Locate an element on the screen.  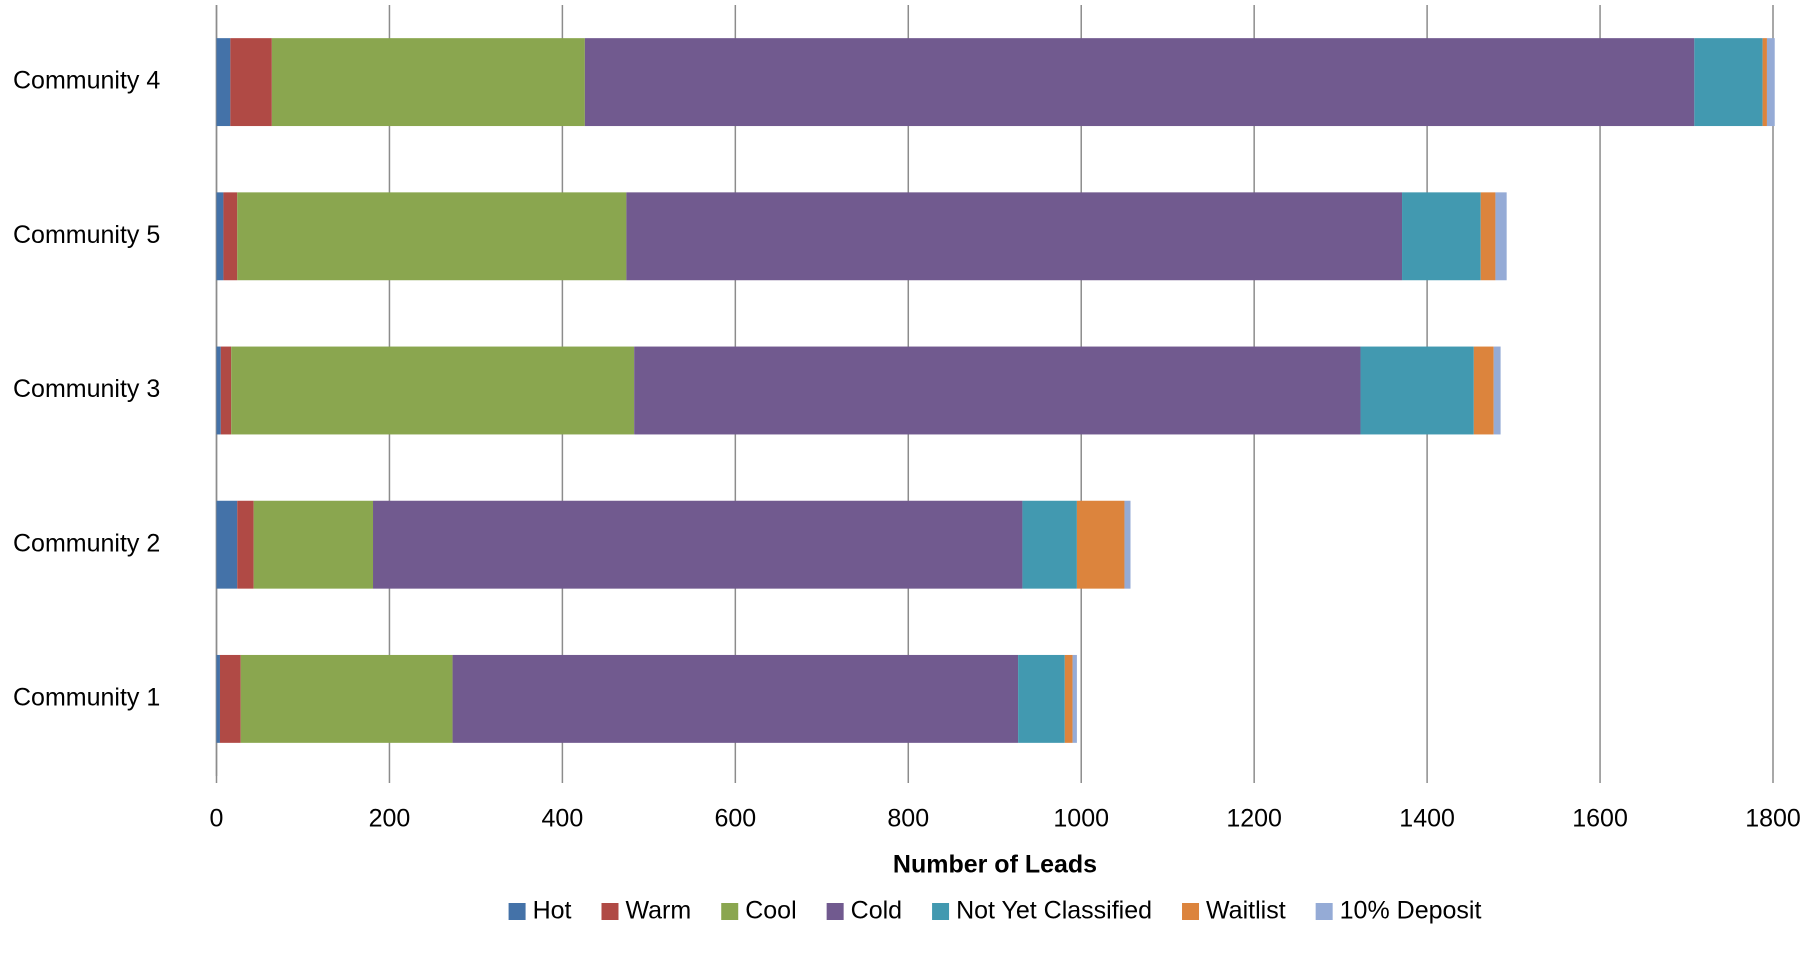
x-tick-label: 0 is located at coordinates (217, 819).